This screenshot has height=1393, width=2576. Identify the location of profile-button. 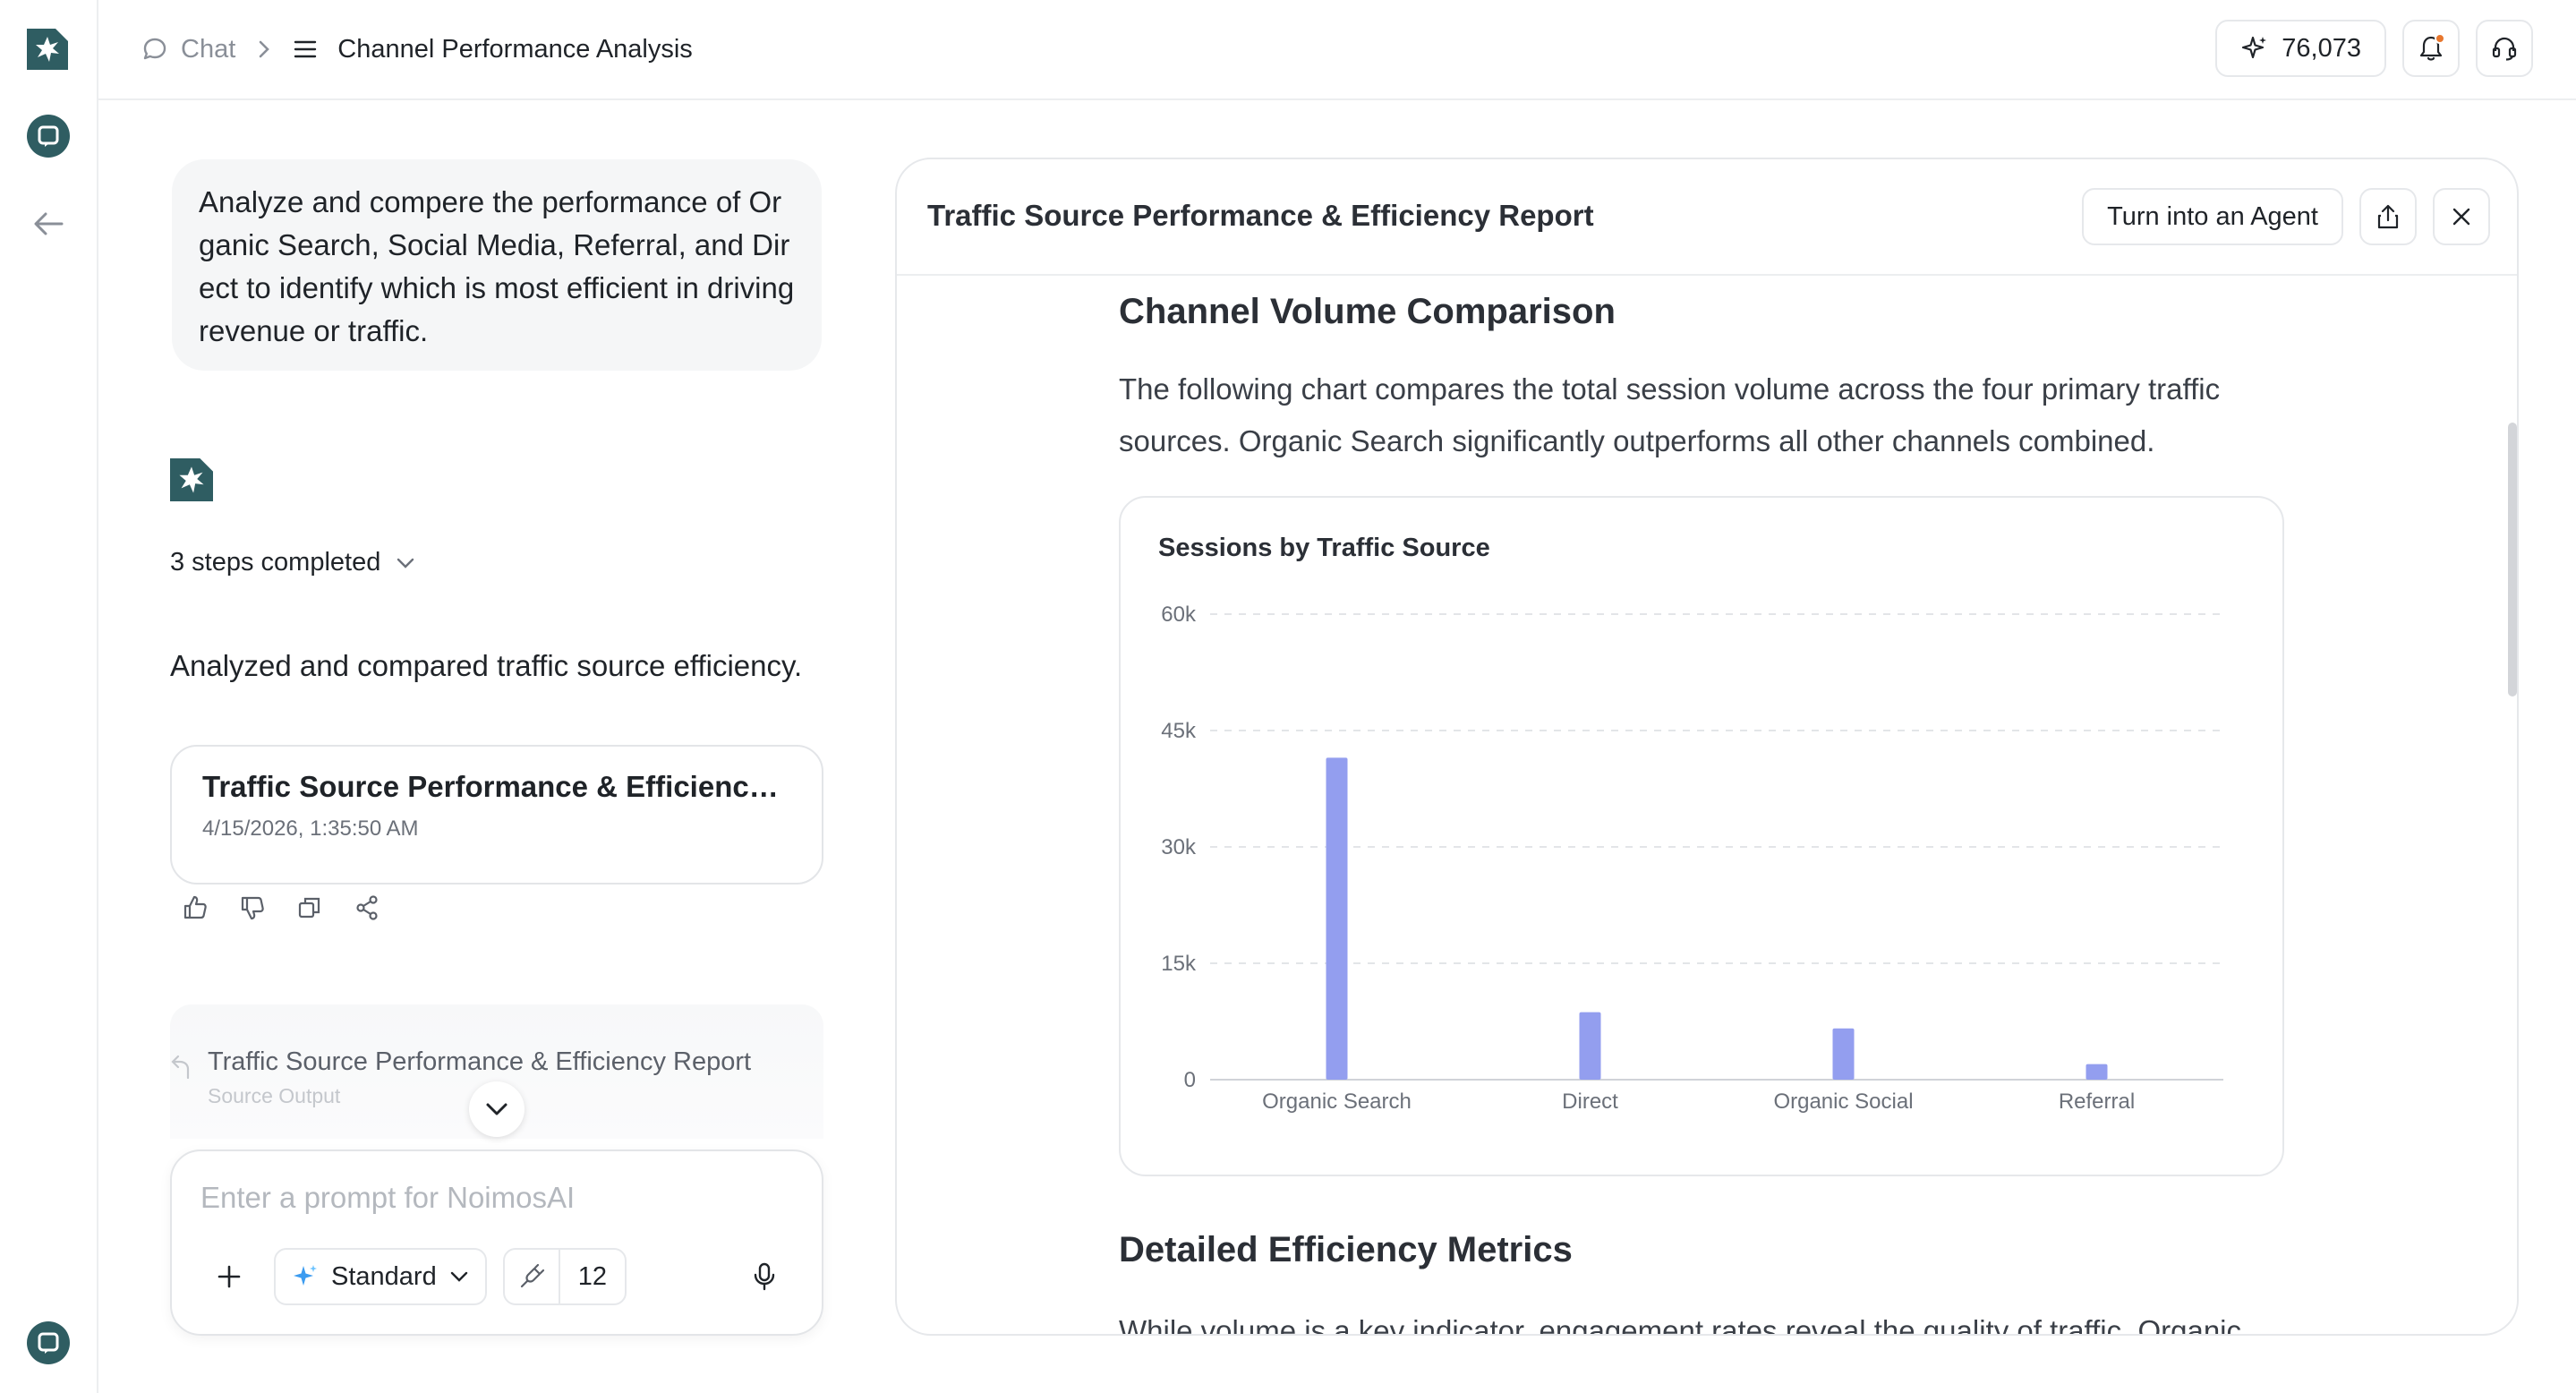
(48, 1343).